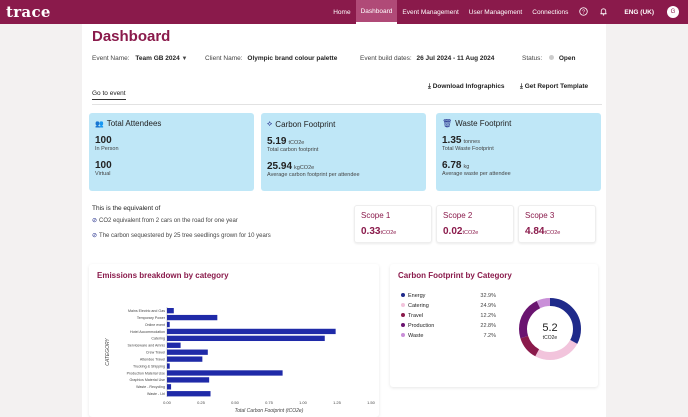  I want to click on get-report-template-button: ⤓ Get Report Template, so click(554, 87).